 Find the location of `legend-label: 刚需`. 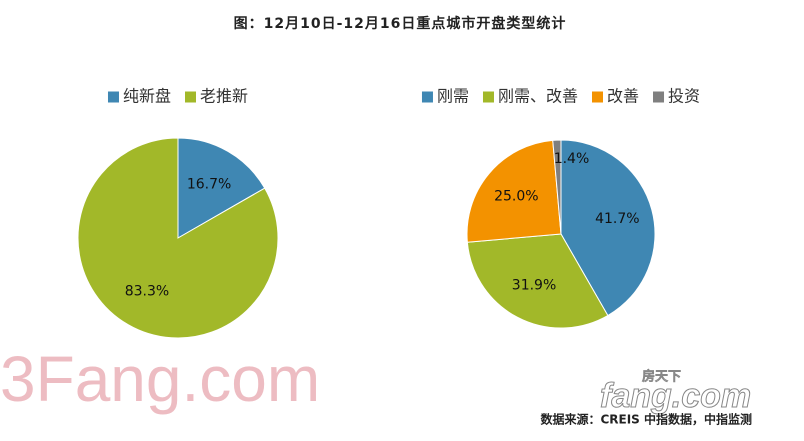

legend-label: 刚需 is located at coordinates (453, 96).